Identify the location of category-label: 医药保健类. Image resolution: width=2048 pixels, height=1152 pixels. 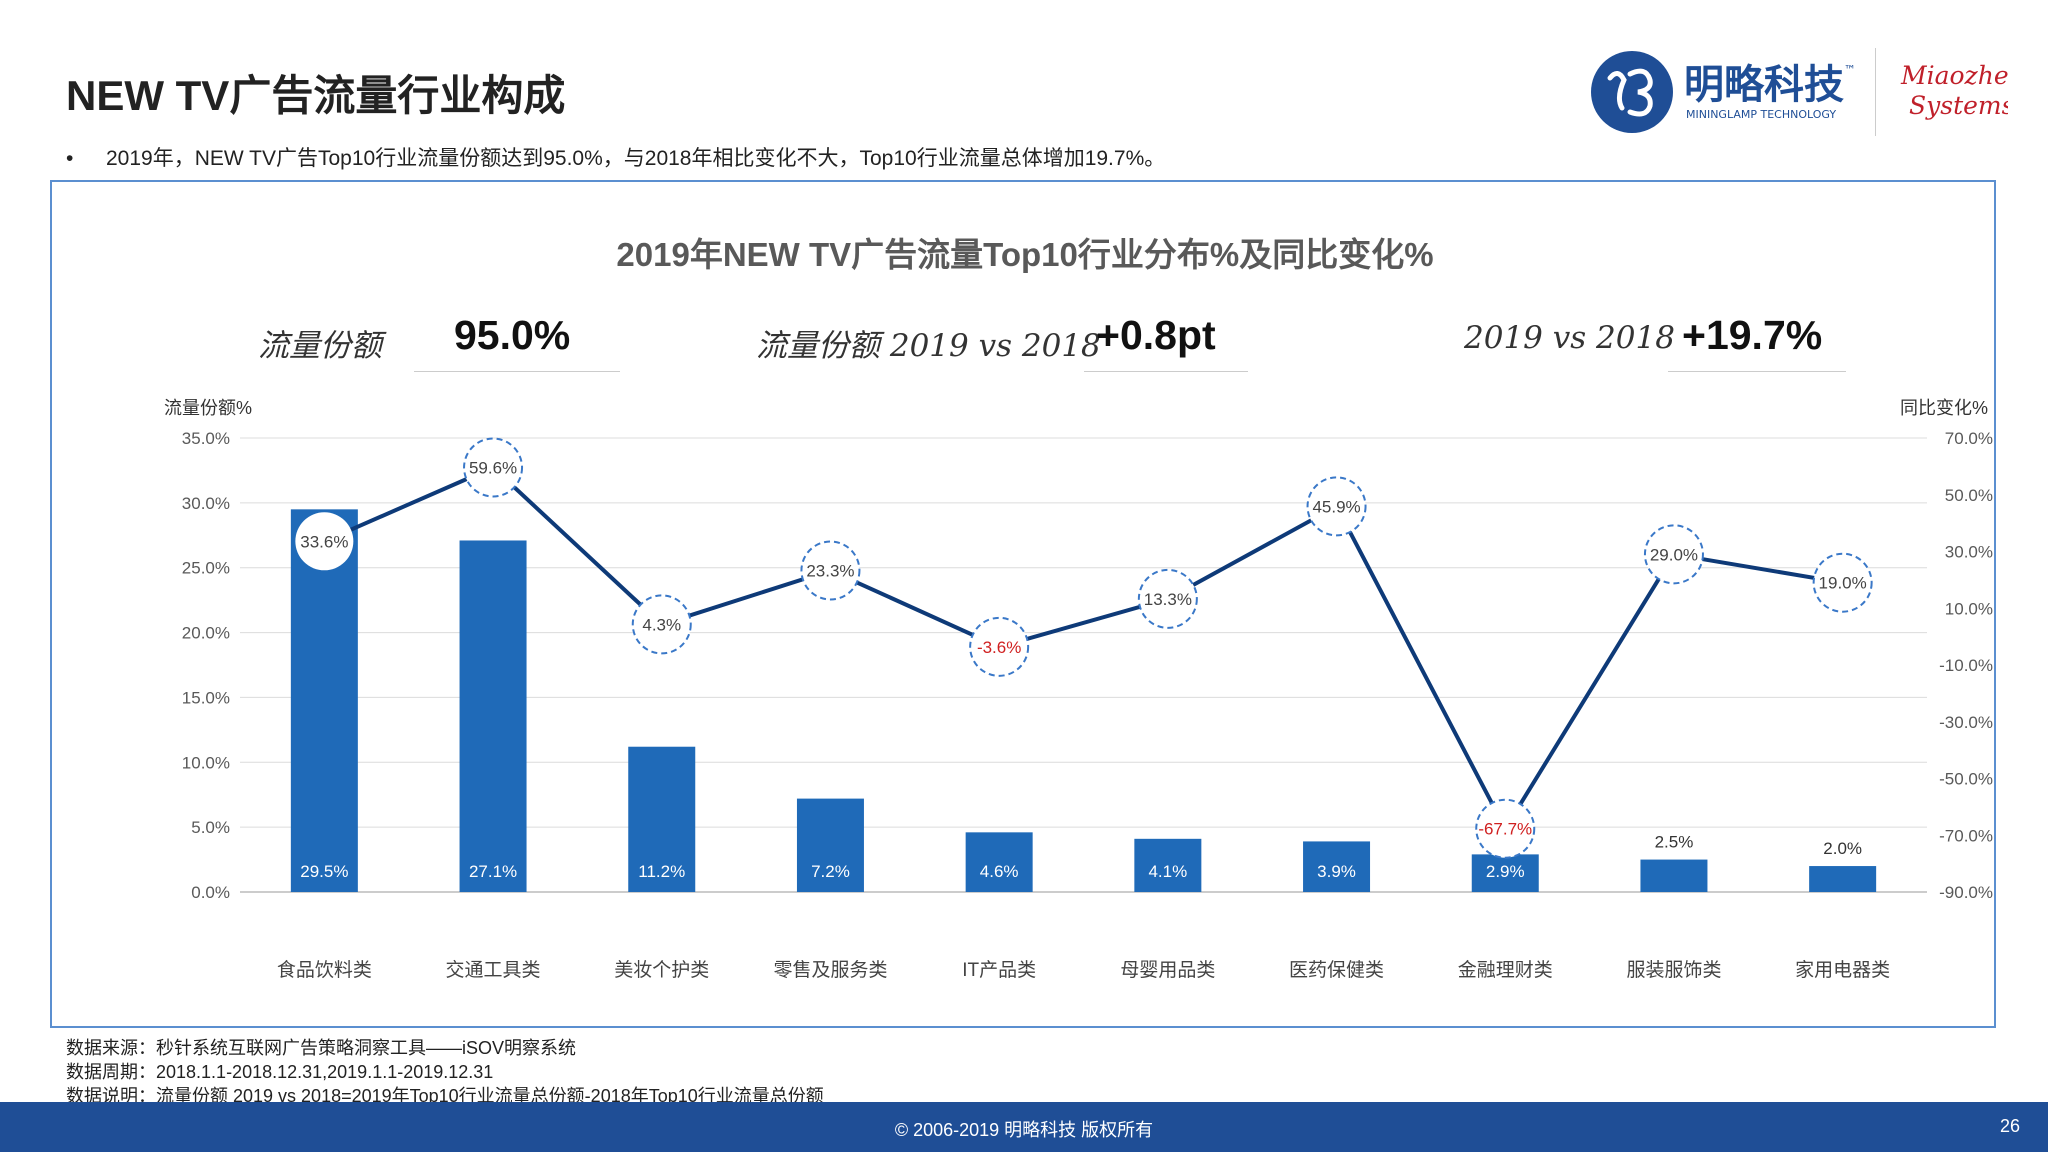
(1336, 970).